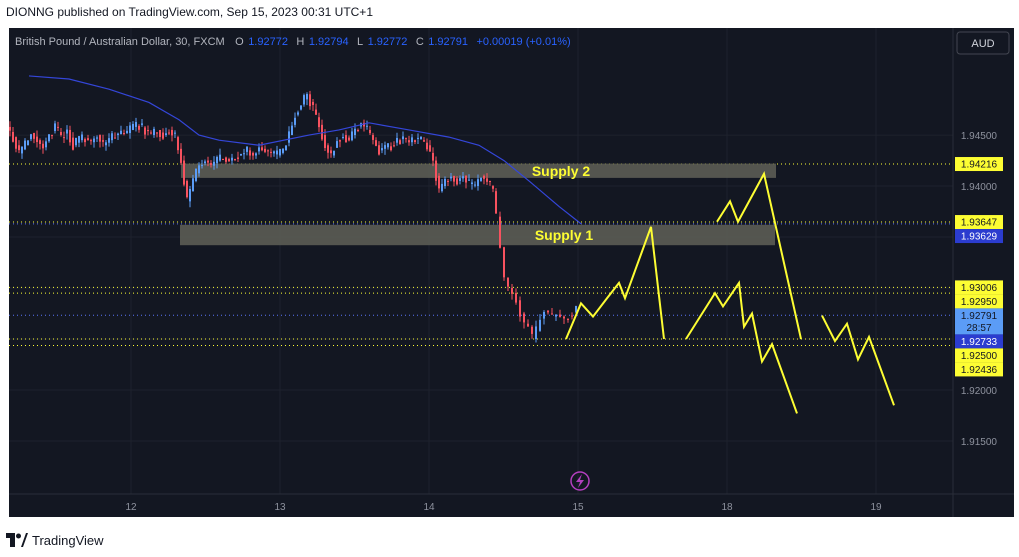 The width and height of the screenshot is (1019, 557). Describe the element at coordinates (448, 42) in the screenshot. I see `close-value: 1.92791` at that location.